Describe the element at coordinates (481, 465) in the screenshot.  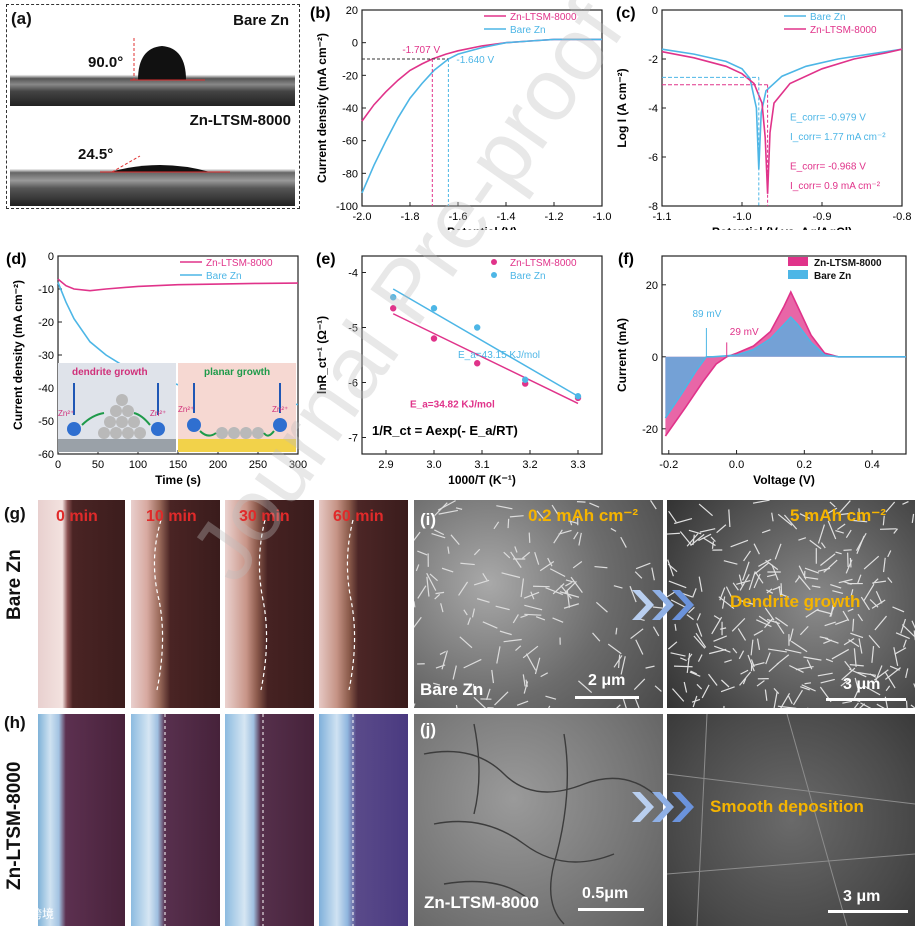
I see `x-tick-label-e: 3.1` at that location.